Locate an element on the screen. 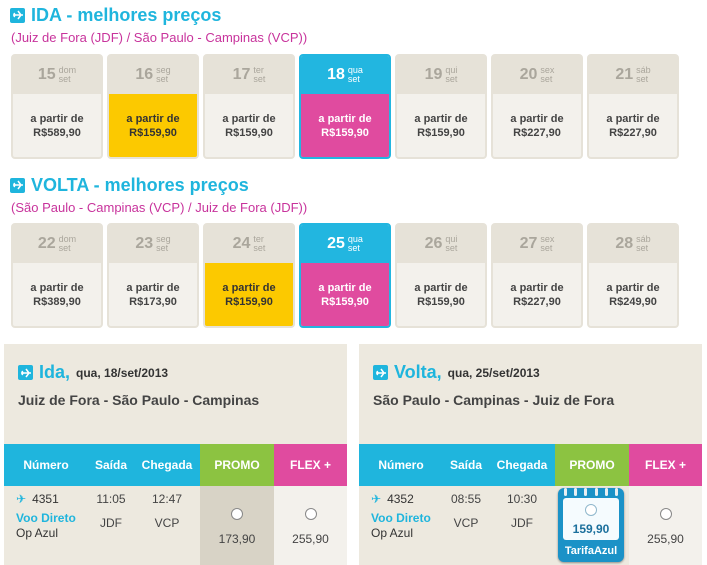  day-card-28: 28 sáb set a partir de R$249,90 is located at coordinates (633, 275).